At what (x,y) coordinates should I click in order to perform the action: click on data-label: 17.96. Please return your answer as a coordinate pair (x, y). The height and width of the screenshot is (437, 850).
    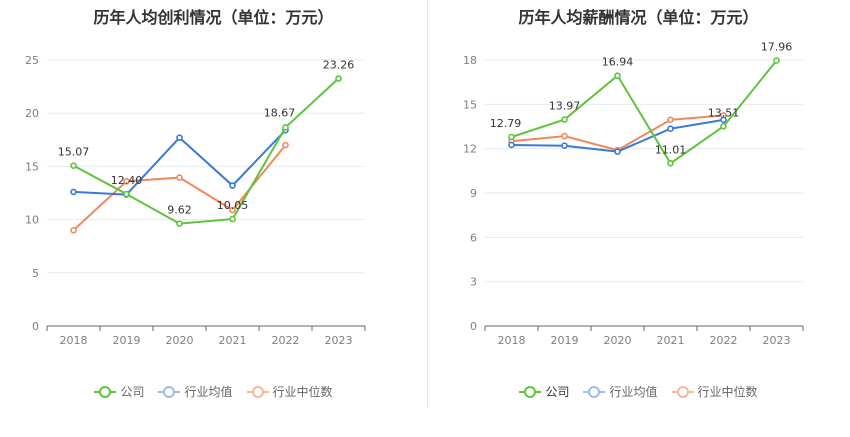
    Looking at the image, I should click on (777, 47).